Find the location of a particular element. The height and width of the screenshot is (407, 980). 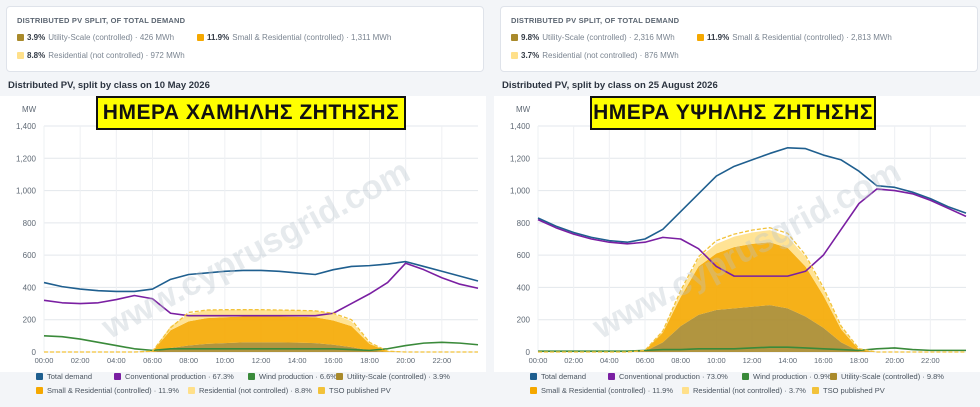

legend-label: Conventional production · 67.3% is located at coordinates (179, 376).